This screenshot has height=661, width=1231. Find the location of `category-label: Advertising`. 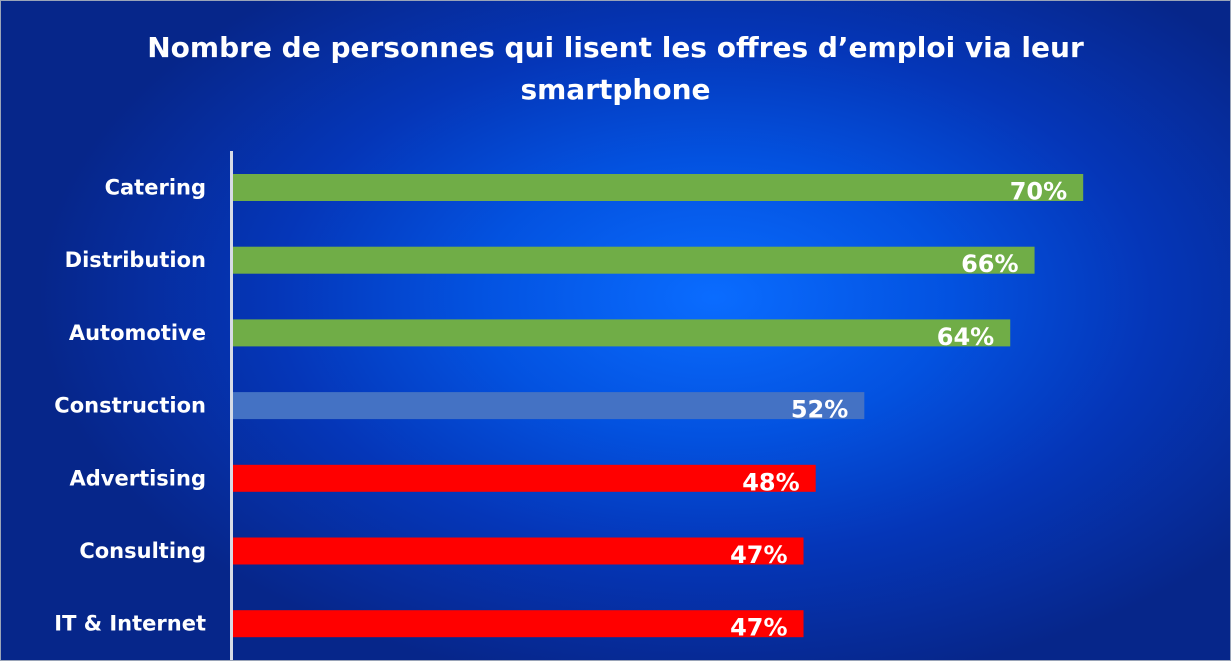

category-label: Advertising is located at coordinates (138, 478).